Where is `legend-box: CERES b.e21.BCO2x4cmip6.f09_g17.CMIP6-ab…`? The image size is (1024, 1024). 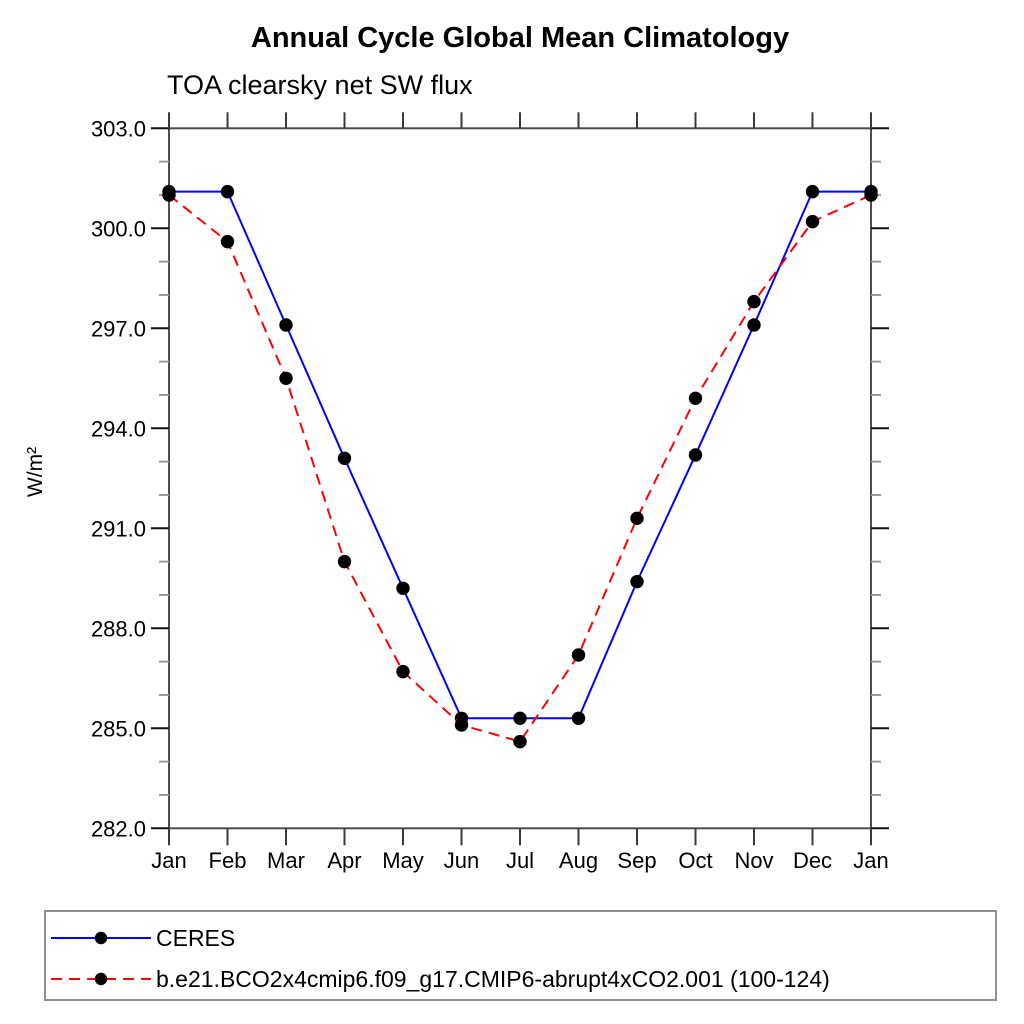 legend-box: CERES b.e21.BCO2x4cmip6.f09_g17.CMIP6-ab… is located at coordinates (520, 955).